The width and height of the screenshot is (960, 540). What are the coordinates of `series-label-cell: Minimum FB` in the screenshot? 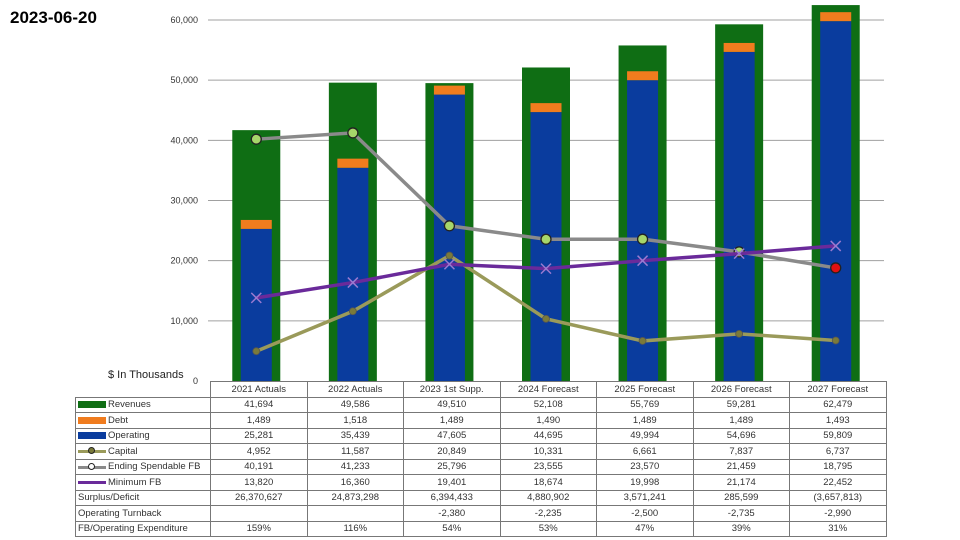 It's located at (143, 482).